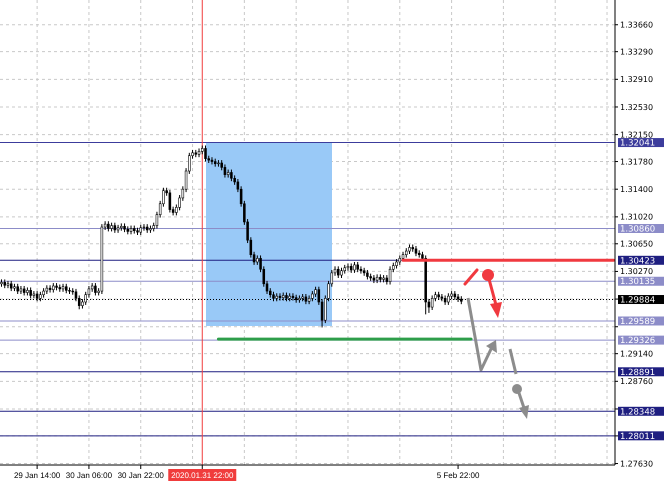  I want to click on ref-line-label: 1.30860, so click(638, 229).